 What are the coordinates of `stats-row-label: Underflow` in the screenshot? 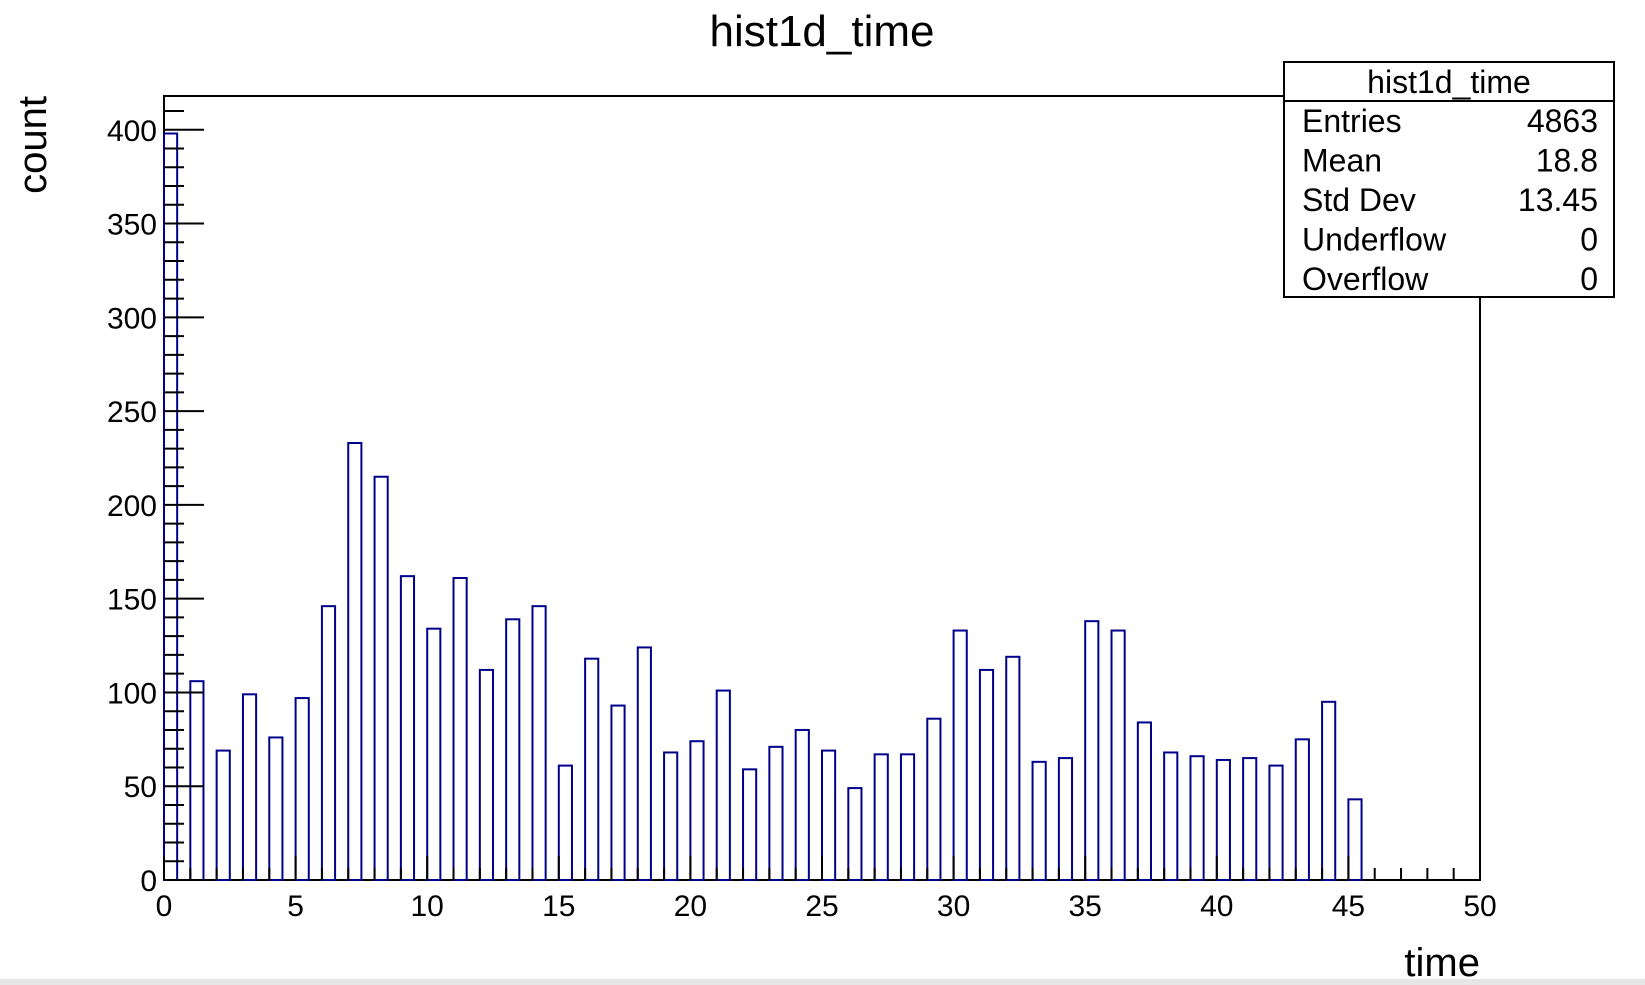 It's located at (1374, 240).